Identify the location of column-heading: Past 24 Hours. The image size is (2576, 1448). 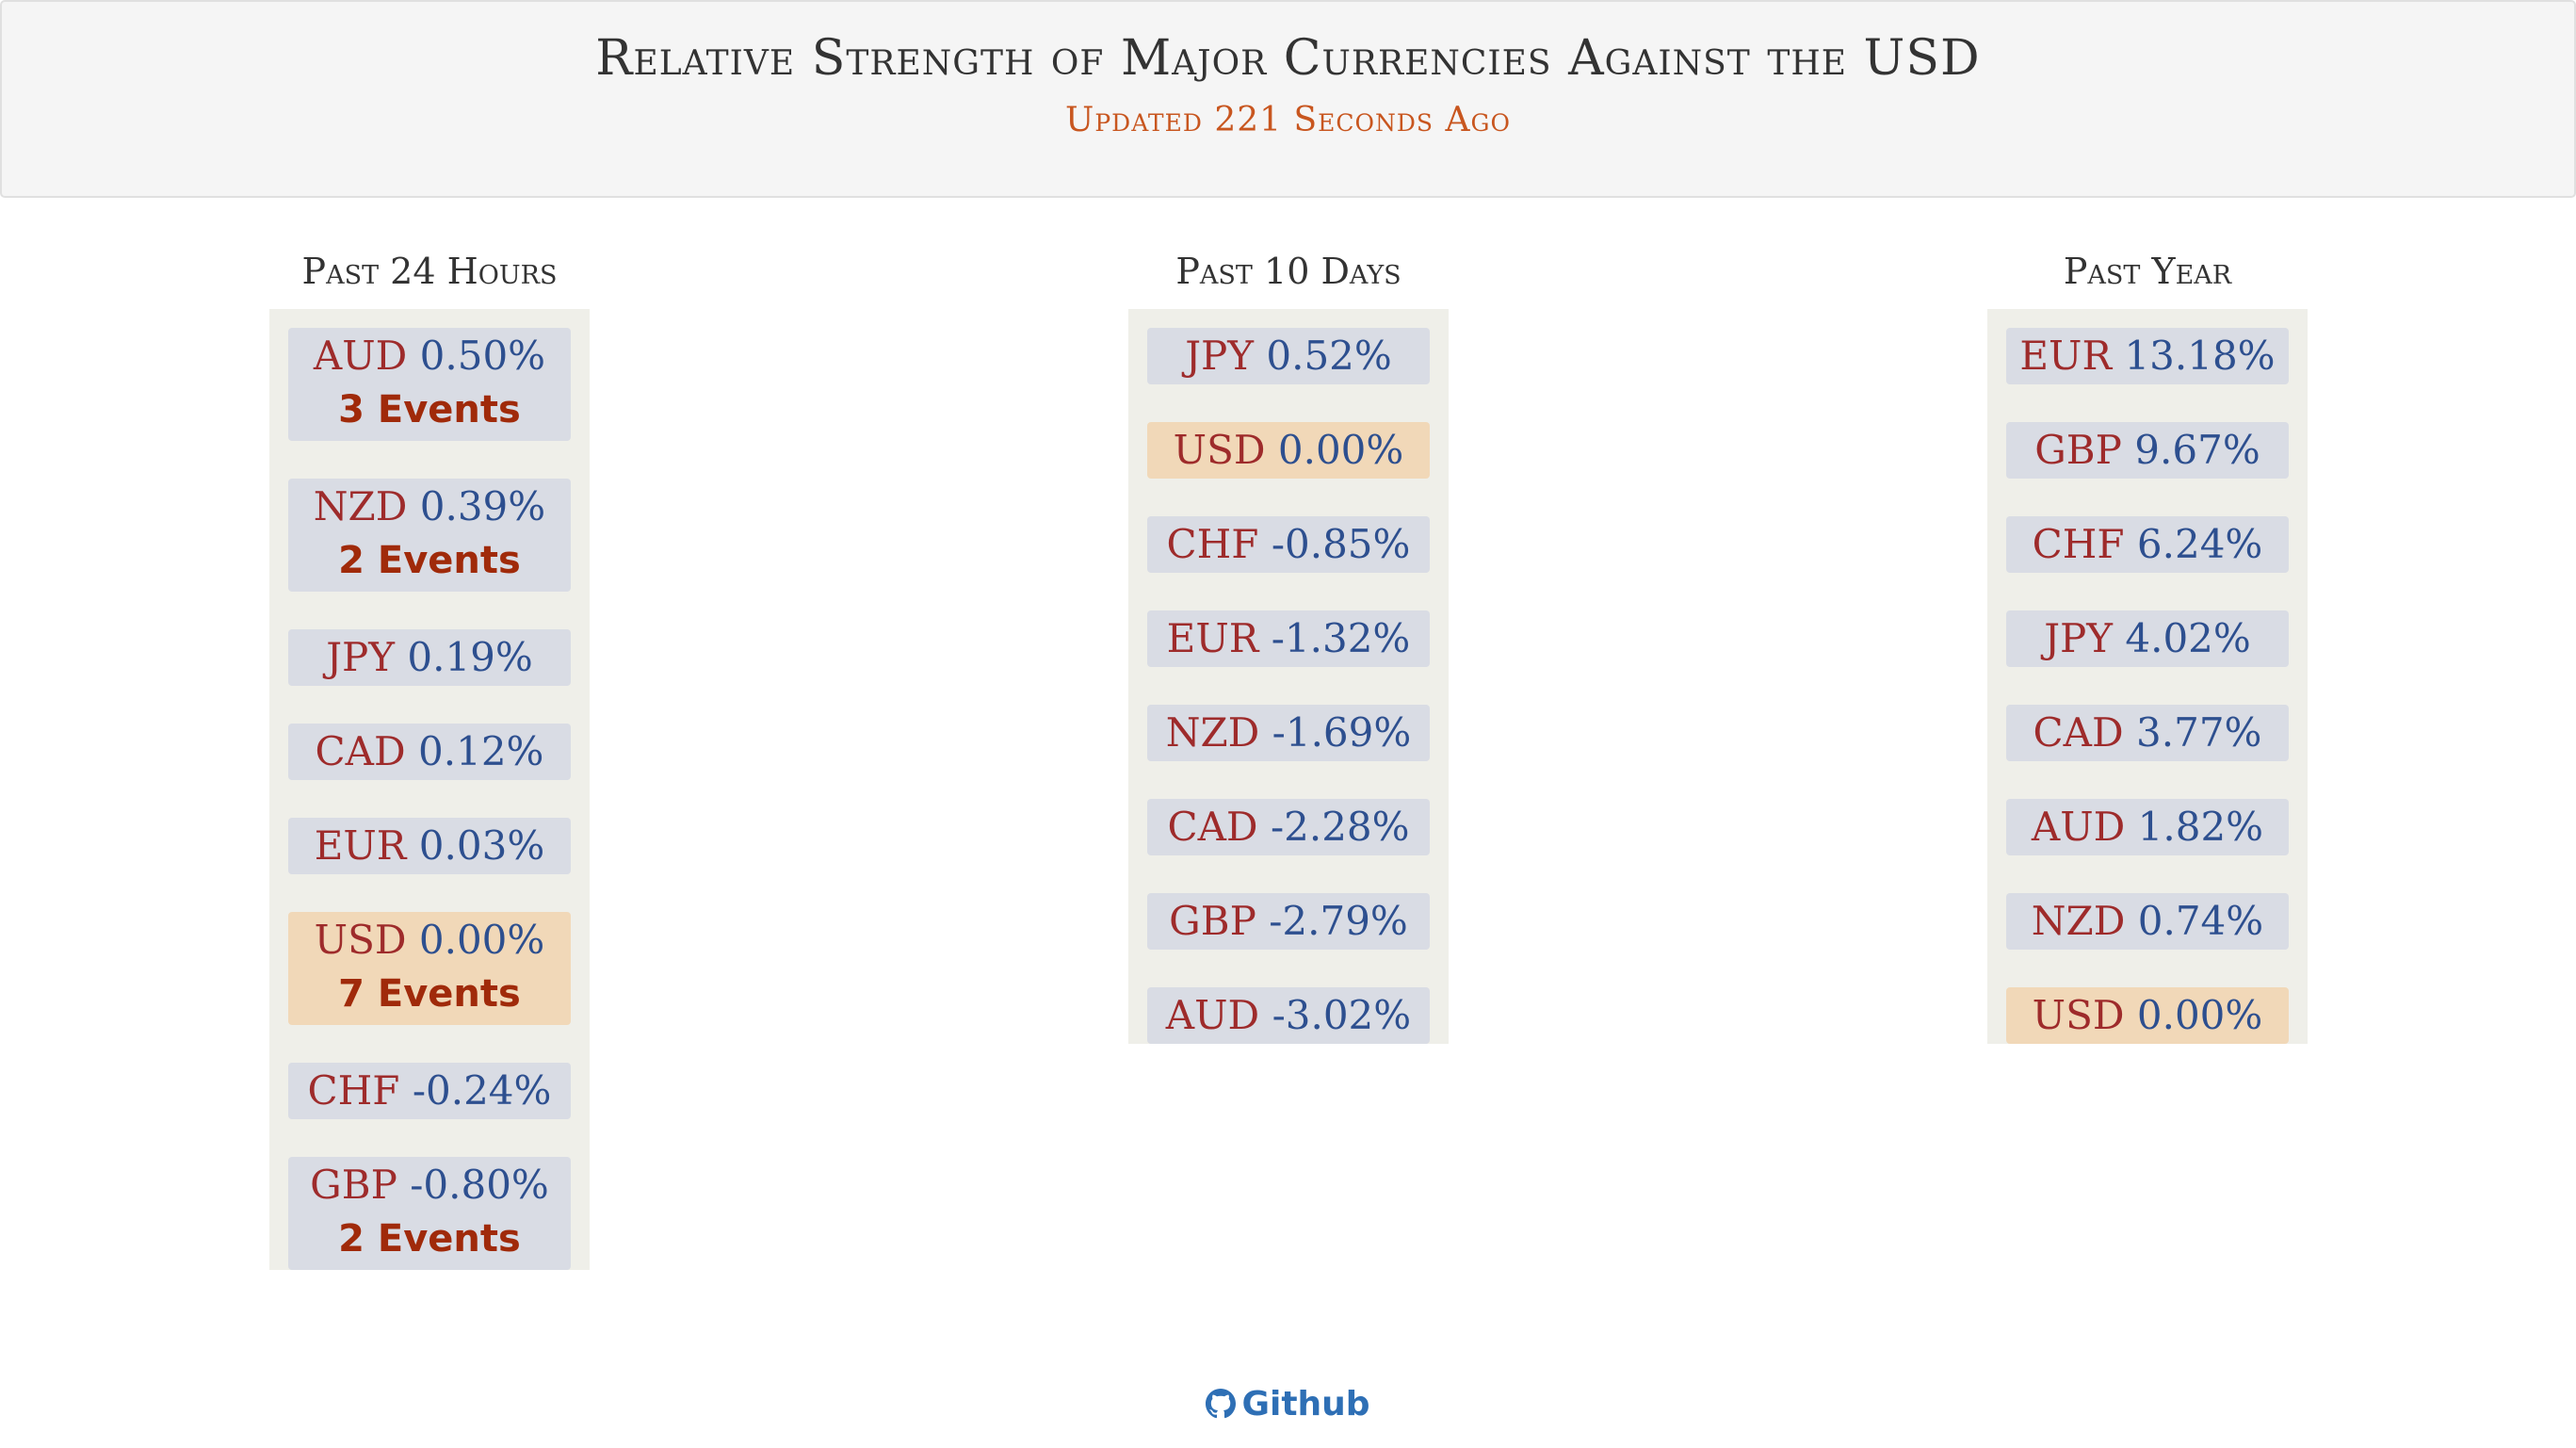
(429, 272).